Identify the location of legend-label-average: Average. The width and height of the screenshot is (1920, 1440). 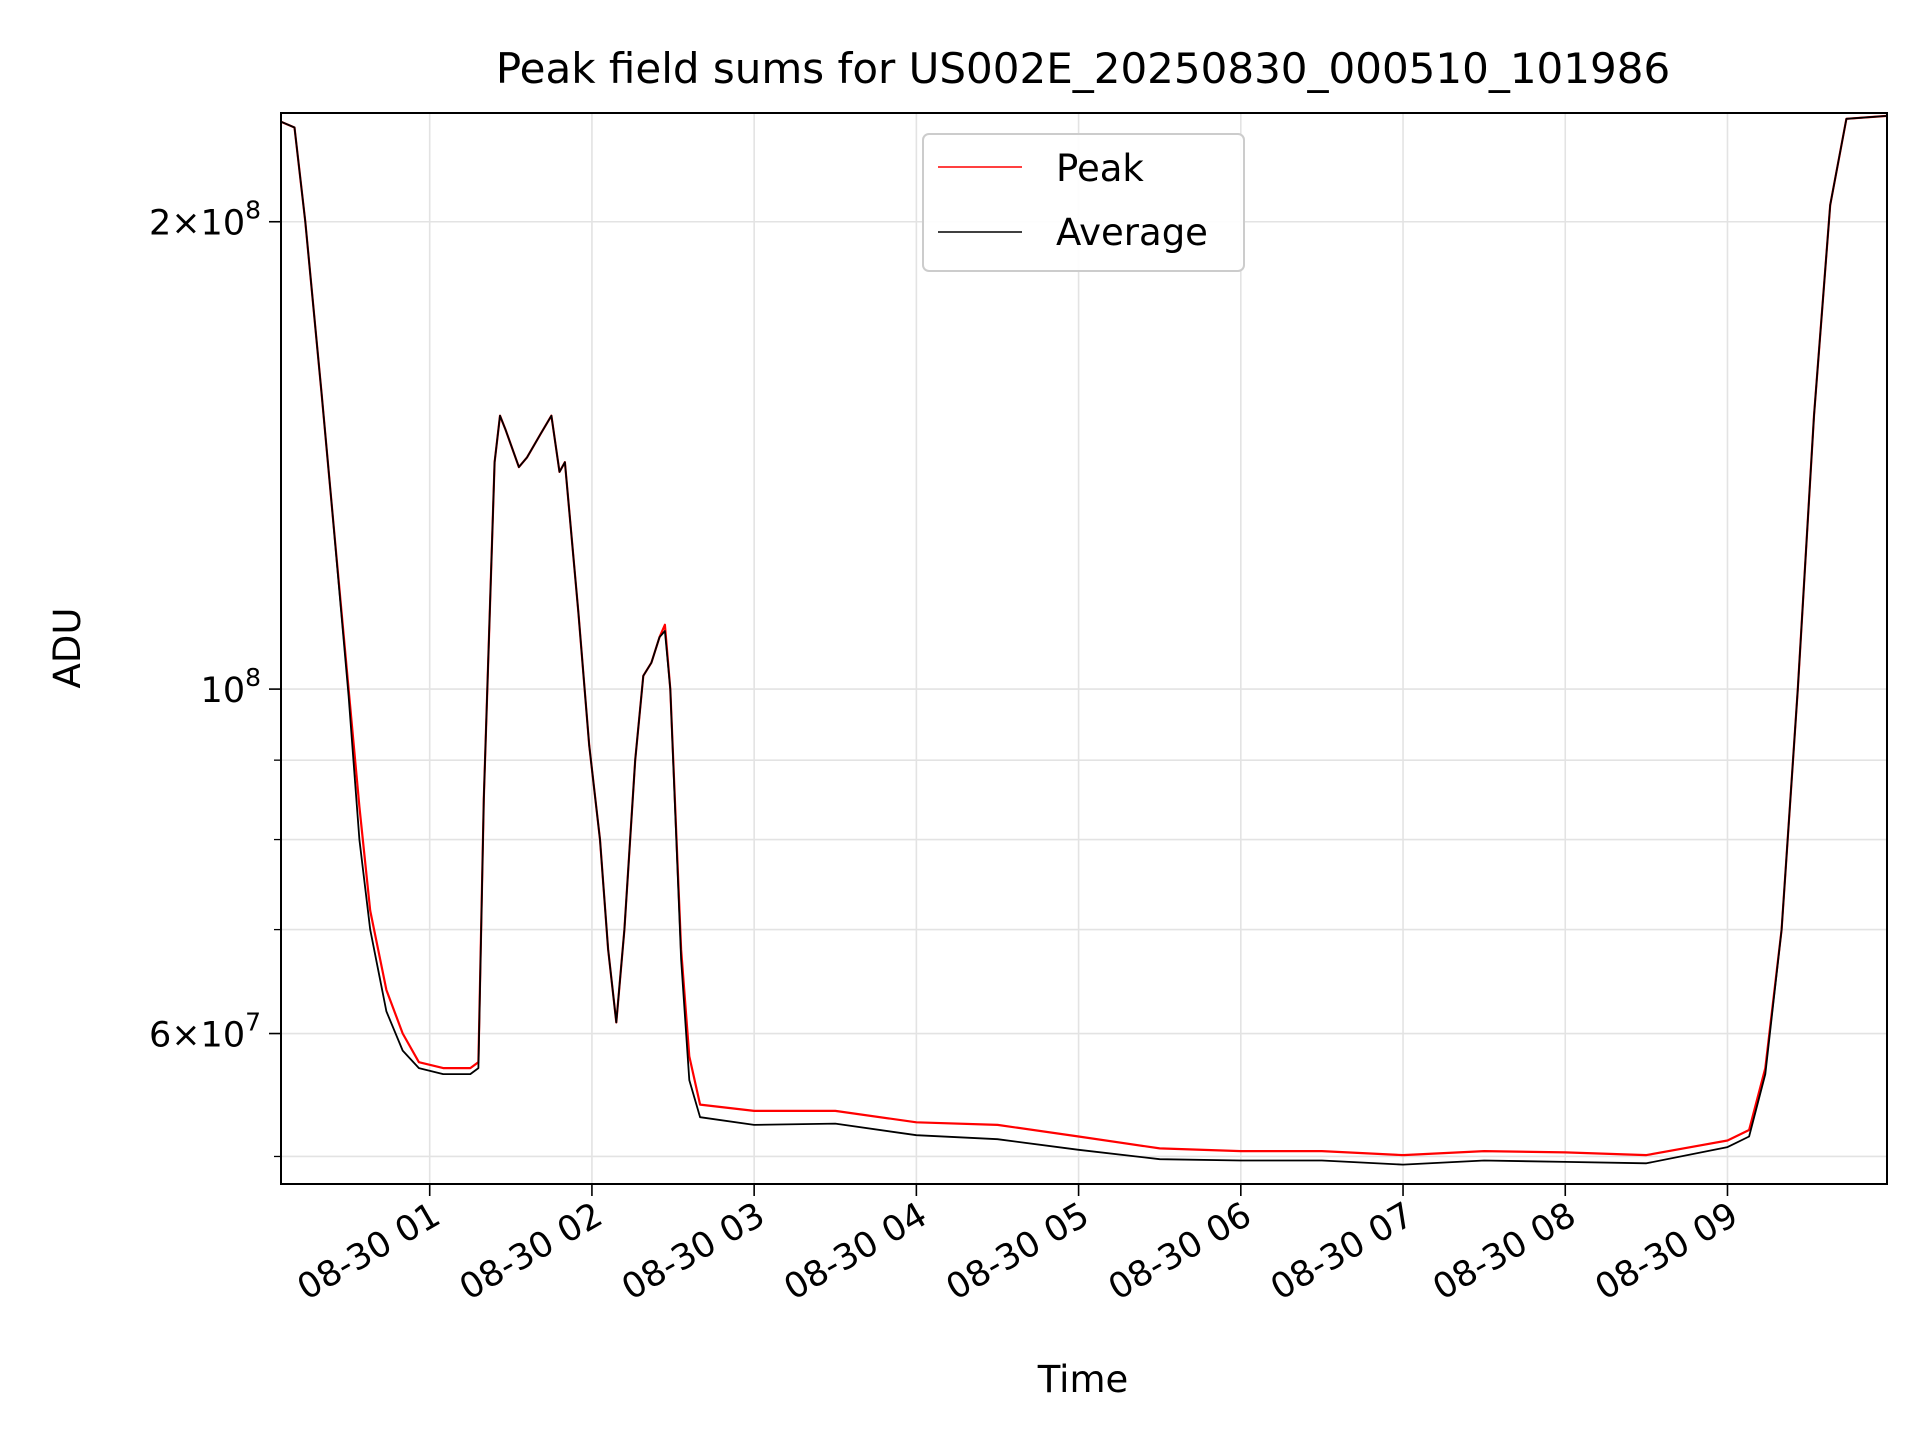
(1132, 232).